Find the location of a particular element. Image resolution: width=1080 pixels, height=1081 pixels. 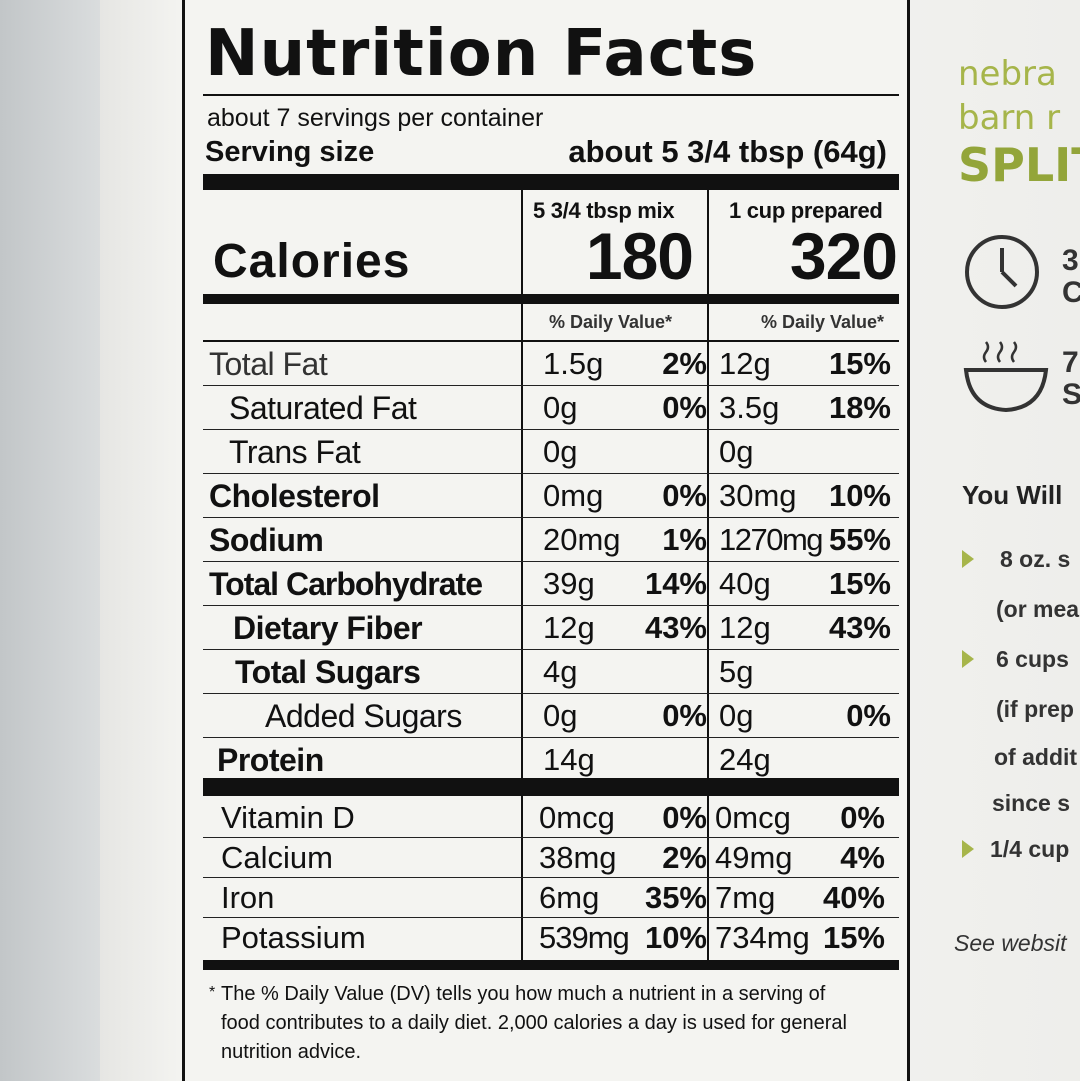

nutrient-row: Dietary Fiber 12g 43% 12g 43% is located at coordinates (551, 628).